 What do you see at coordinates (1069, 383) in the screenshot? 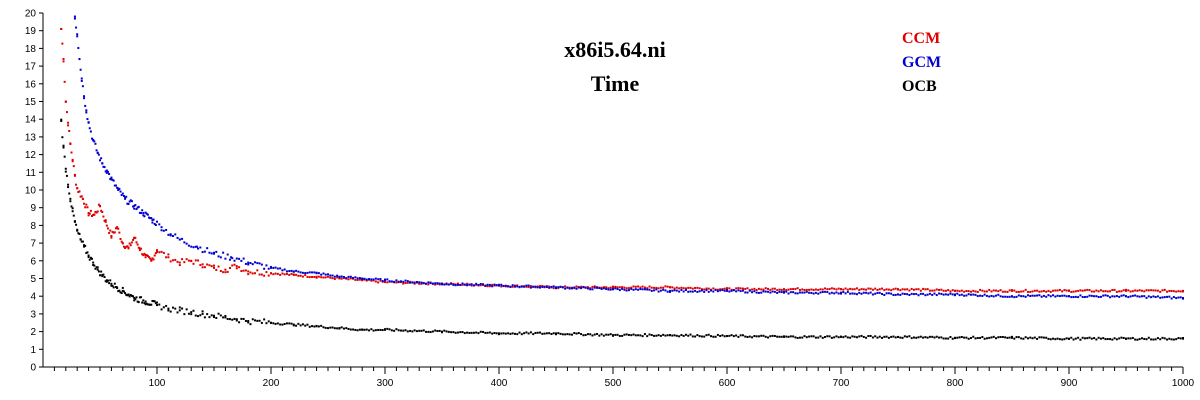
I see `x-tick-label: 900` at bounding box center [1069, 383].